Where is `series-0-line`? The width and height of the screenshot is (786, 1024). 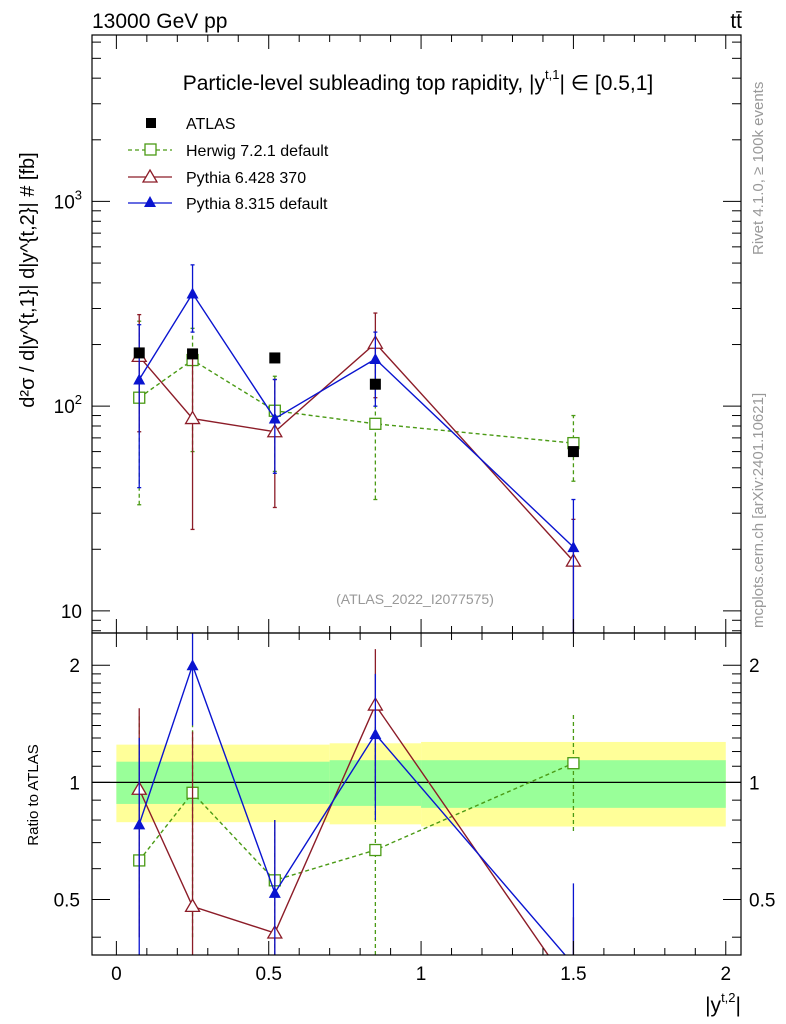
series-0-line is located at coordinates (356, 401).